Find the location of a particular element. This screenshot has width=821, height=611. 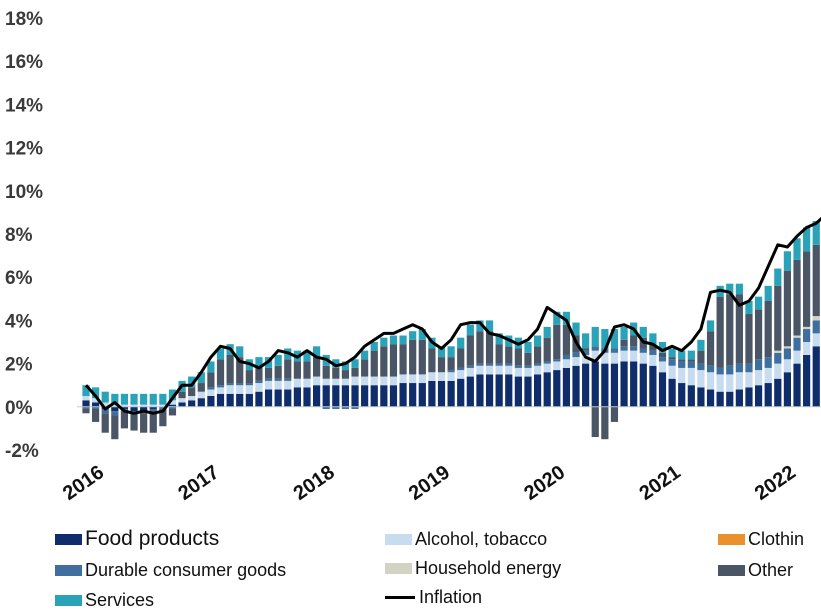

legend-swatch-durable is located at coordinates (68, 570).